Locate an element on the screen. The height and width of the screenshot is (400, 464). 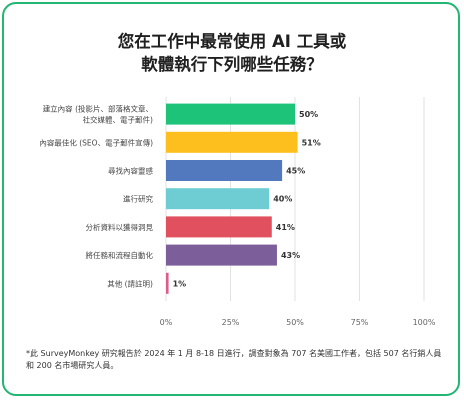
category-label-3: 進行研究 is located at coordinates (138, 199).